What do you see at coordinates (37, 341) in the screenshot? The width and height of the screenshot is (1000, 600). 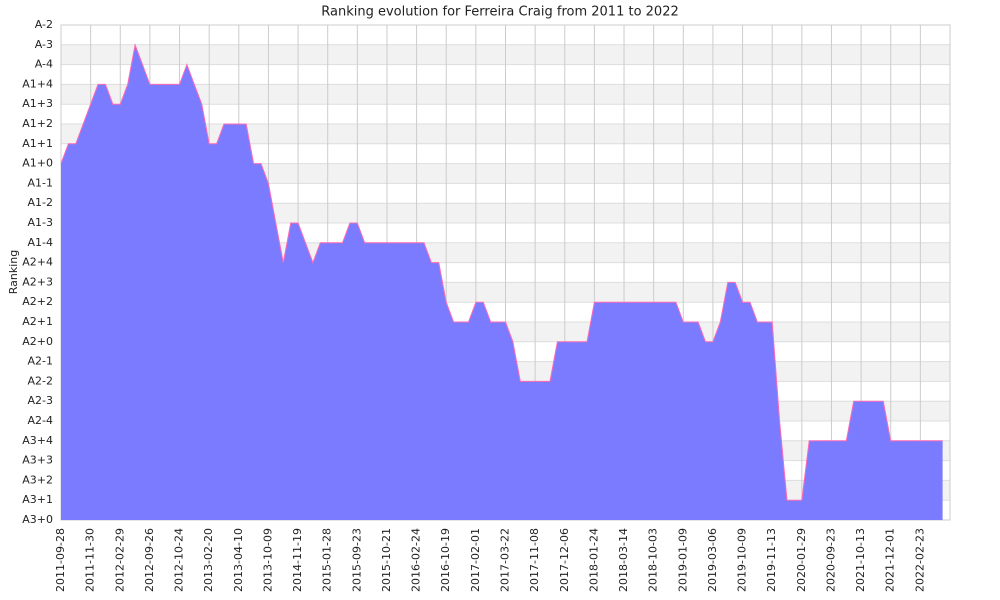 I see `y-tick-label: A2+0` at bounding box center [37, 341].